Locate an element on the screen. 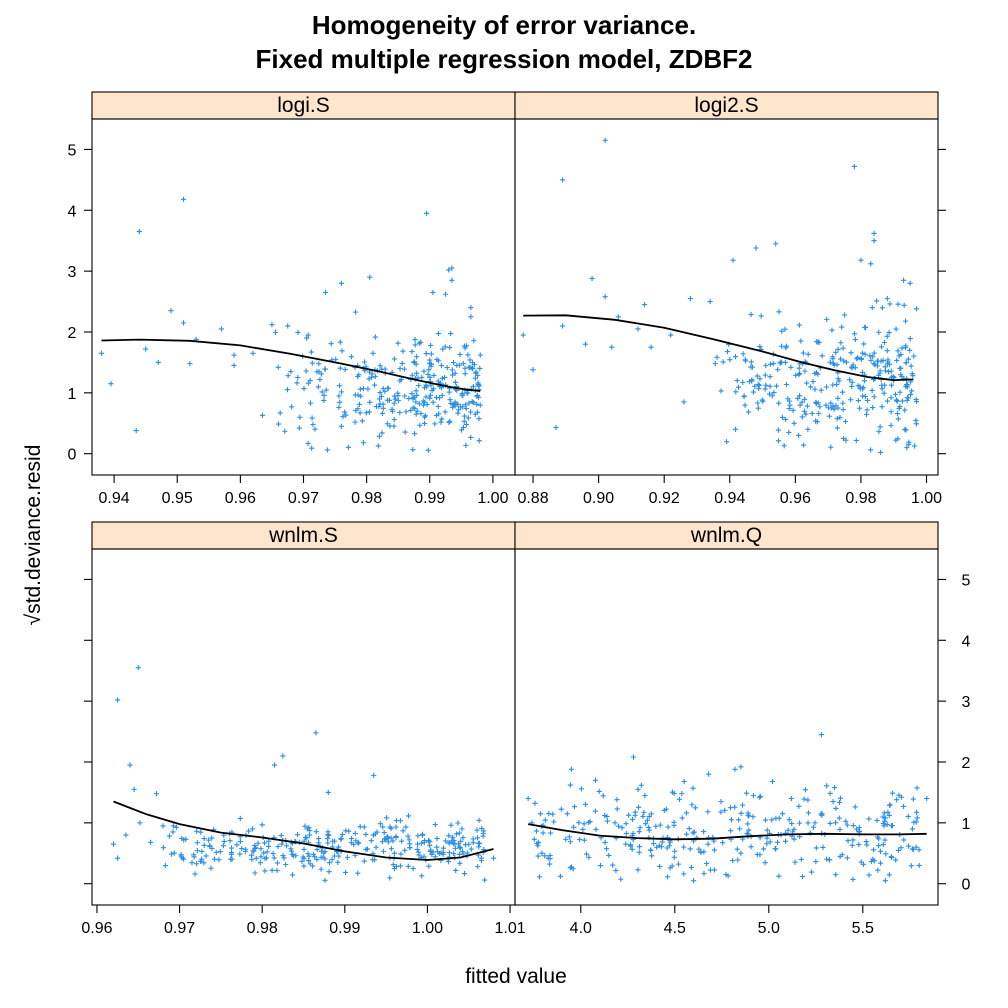 The image size is (1008, 1008). panel-frame is located at coordinates (726, 727).